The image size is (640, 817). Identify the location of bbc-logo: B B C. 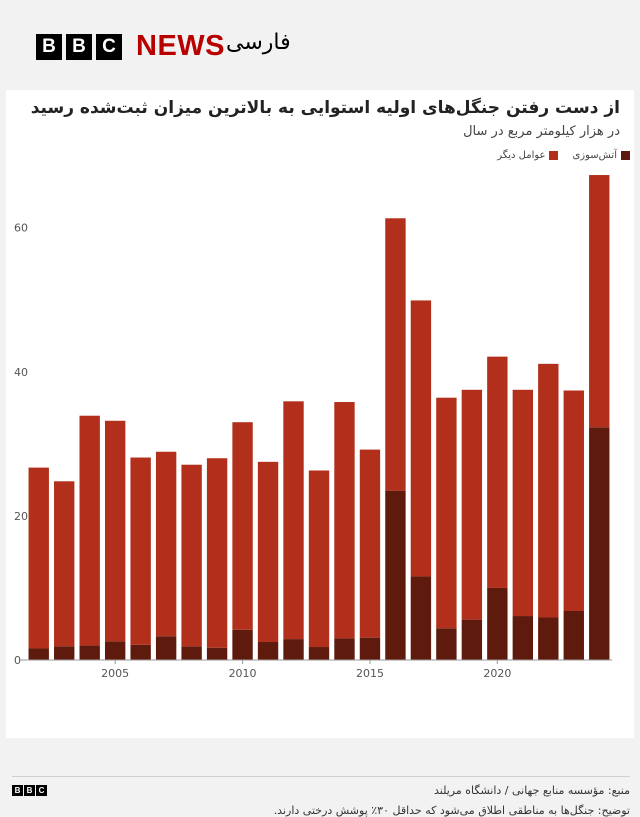
(79, 47).